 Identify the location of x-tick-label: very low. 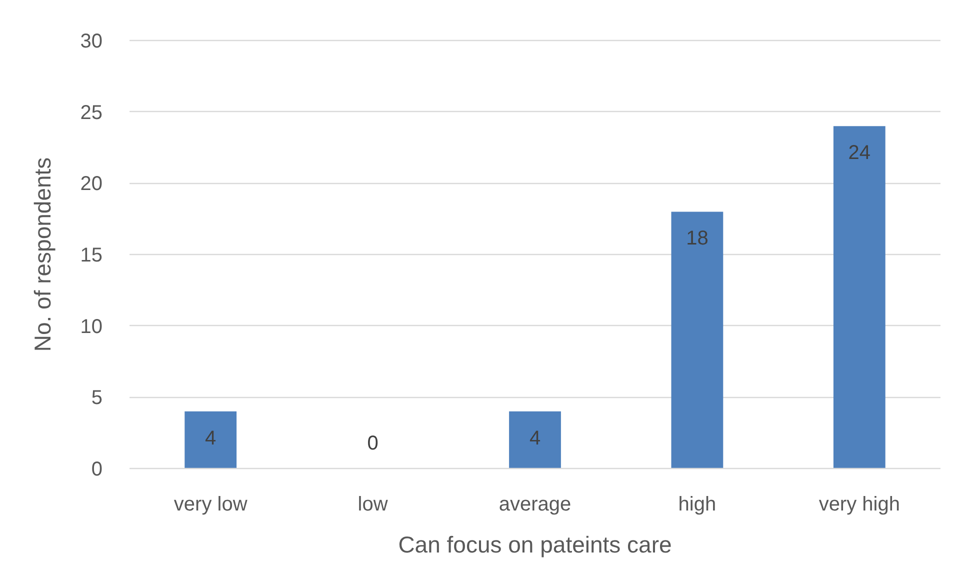
(211, 505).